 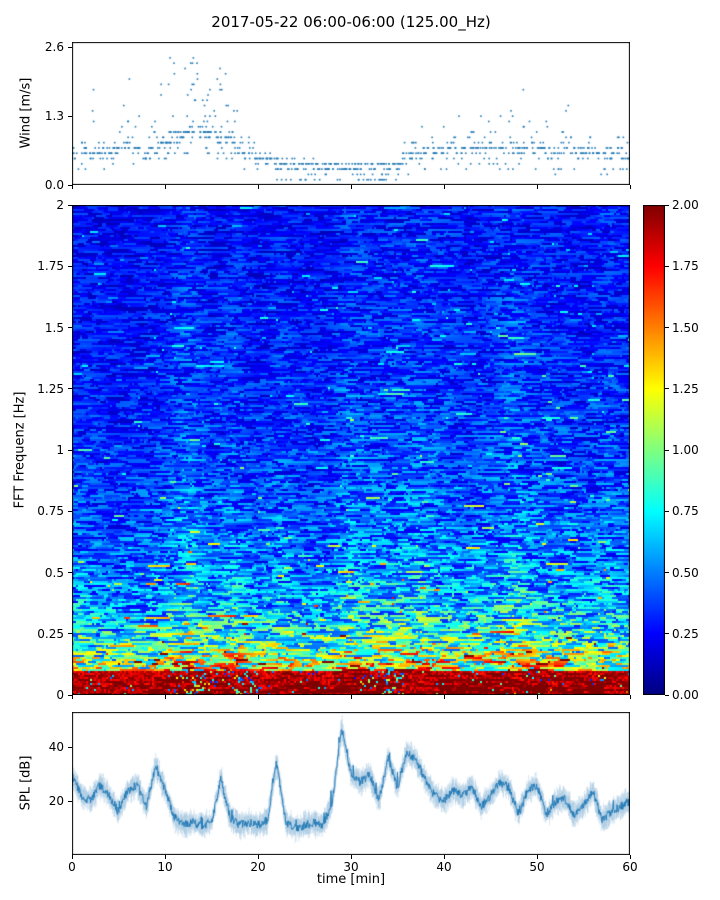 I want to click on wind-y-tick-label: 0.0, so click(x=54, y=185).